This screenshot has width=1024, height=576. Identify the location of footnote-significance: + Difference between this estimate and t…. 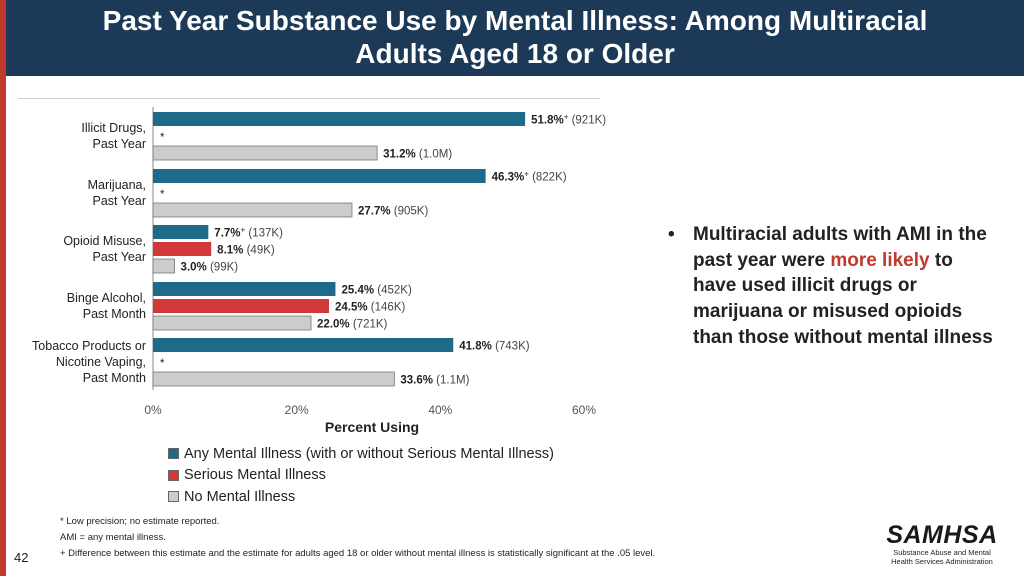
(358, 553).